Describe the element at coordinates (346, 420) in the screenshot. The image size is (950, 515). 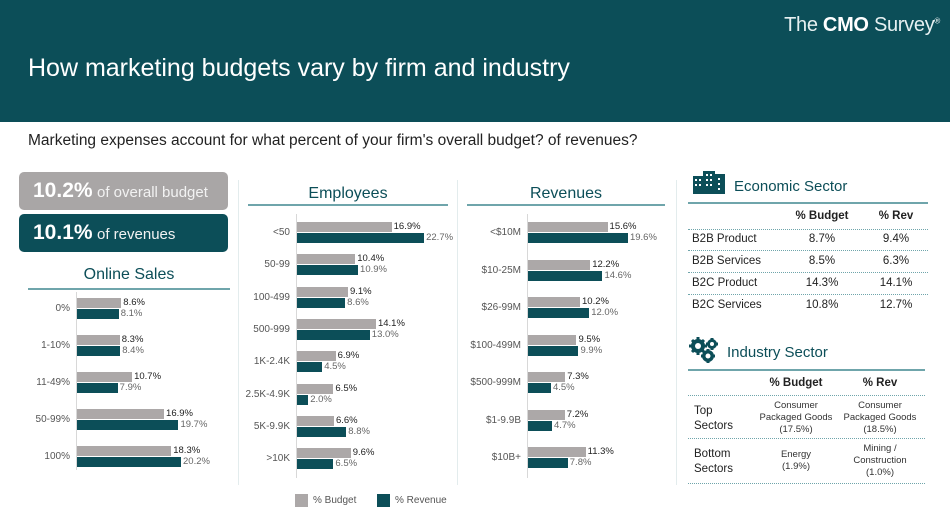
I see `budget-value-label: 6.6%` at that location.